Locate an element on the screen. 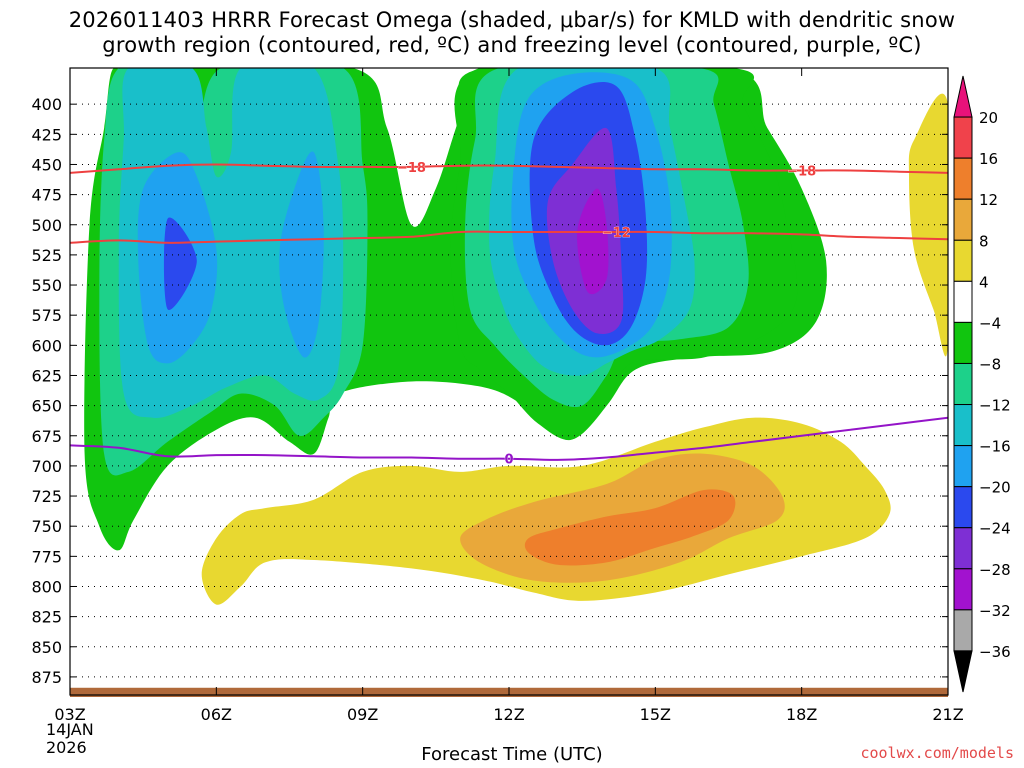  x-tick-label: 21Z is located at coordinates (947, 714).